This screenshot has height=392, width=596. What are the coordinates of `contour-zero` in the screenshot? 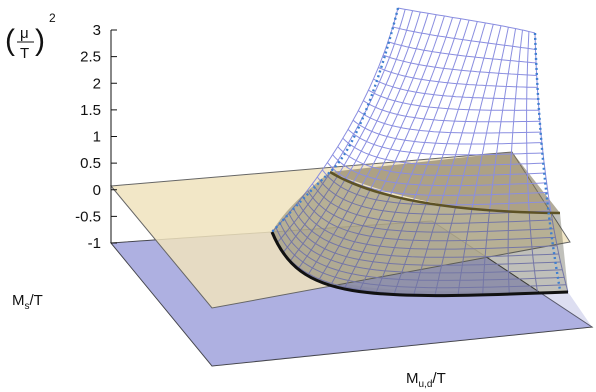 It's located at (445, 192).